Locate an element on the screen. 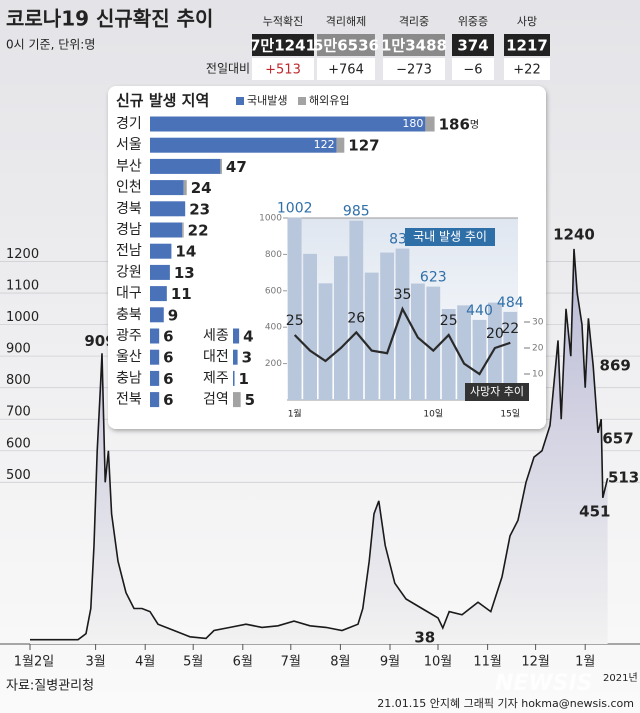  year-label: 2021년 is located at coordinates (620, 678).